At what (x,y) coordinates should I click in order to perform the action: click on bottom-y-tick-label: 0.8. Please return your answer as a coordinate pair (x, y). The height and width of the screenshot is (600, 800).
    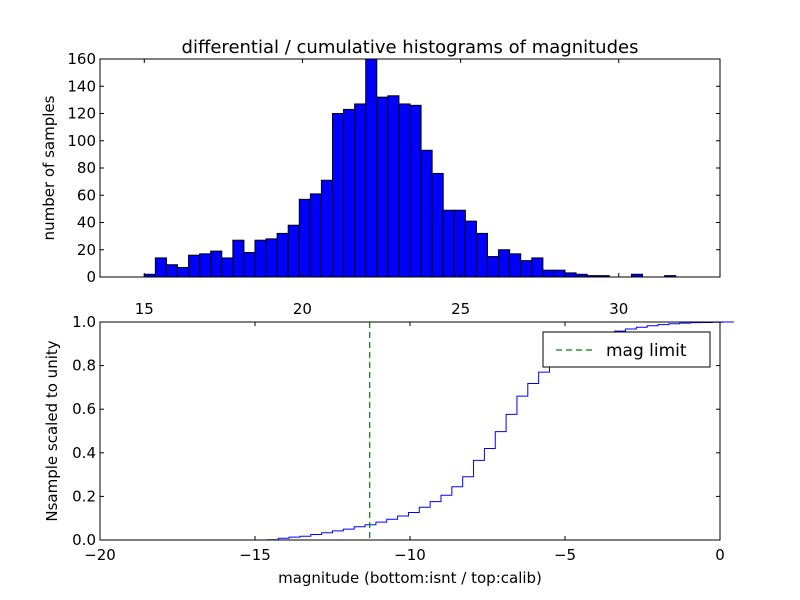
    Looking at the image, I should click on (84, 366).